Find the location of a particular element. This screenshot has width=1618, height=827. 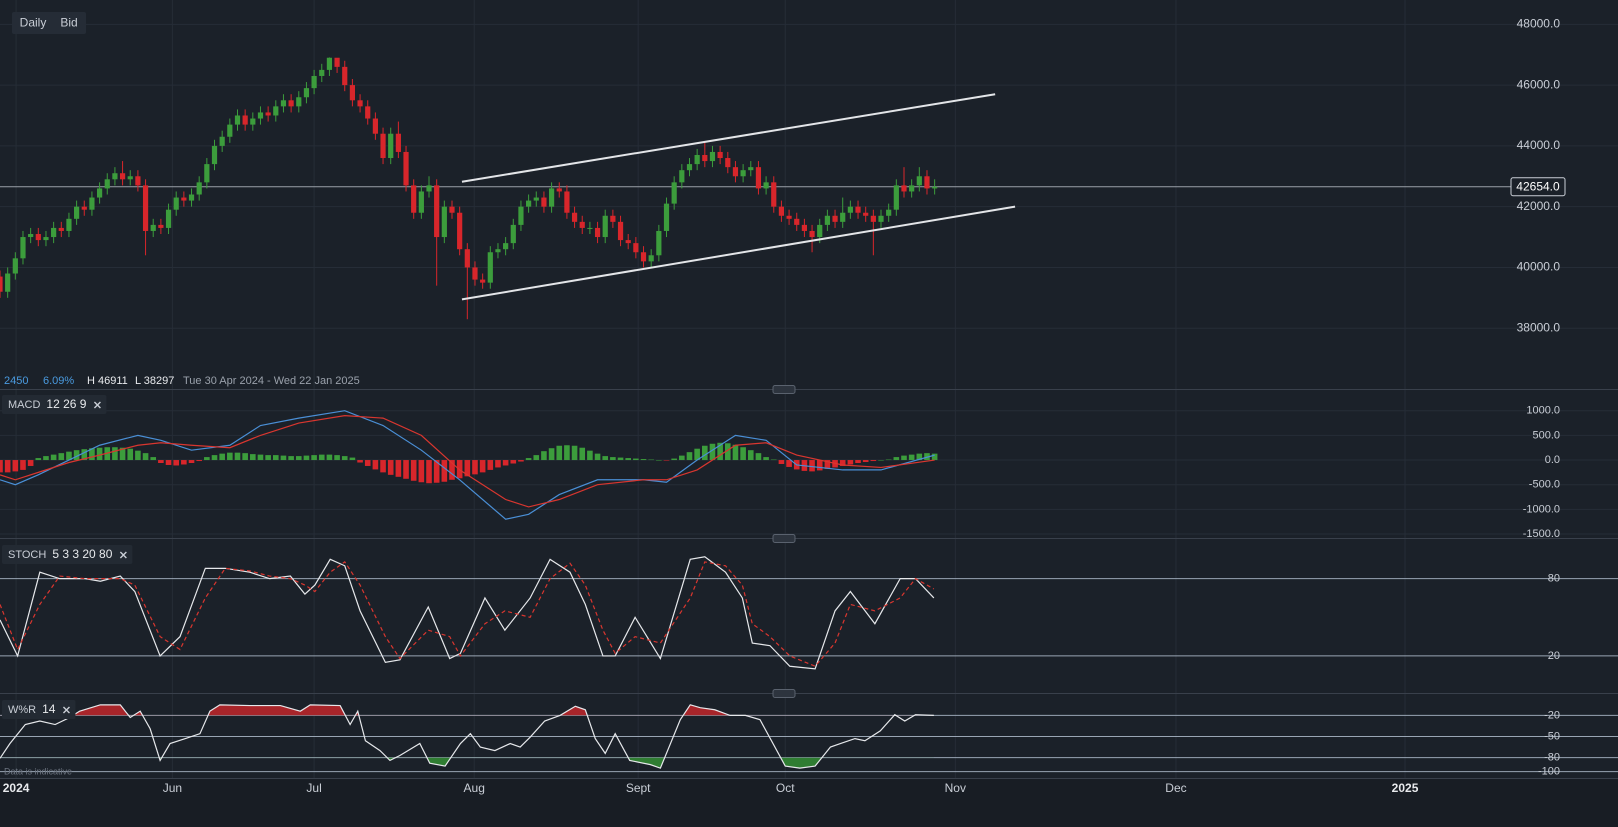

y-tick-label: 40000.0 is located at coordinates (1539, 267).